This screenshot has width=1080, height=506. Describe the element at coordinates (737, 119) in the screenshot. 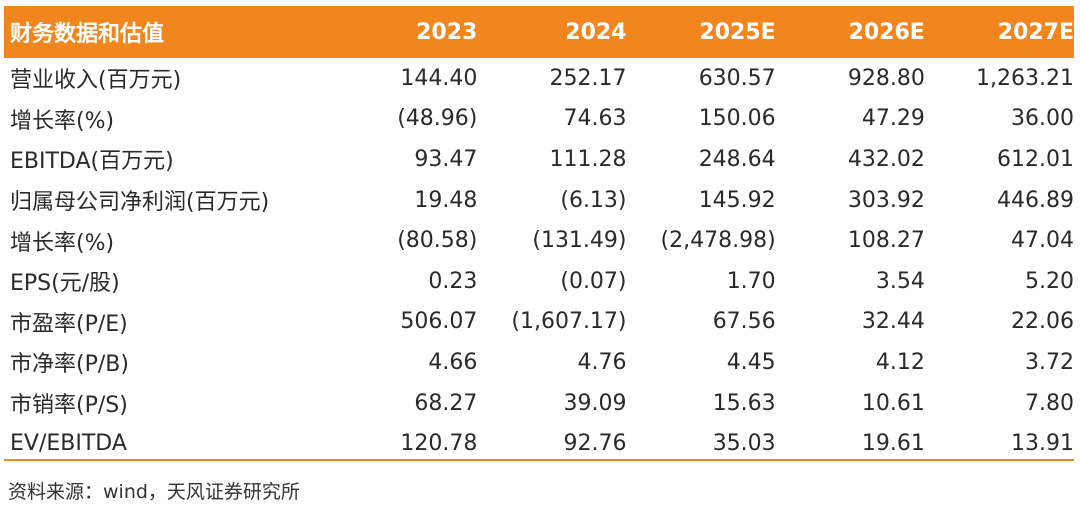

I see `table-cell: 150.06` at that location.